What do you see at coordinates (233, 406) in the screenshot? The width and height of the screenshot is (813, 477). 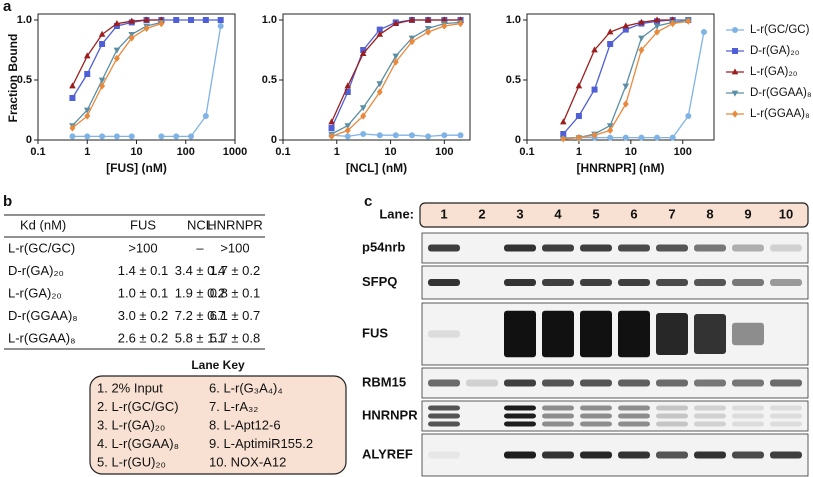 I see `lane-key-item: 7. L-rA₃₂` at bounding box center [233, 406].